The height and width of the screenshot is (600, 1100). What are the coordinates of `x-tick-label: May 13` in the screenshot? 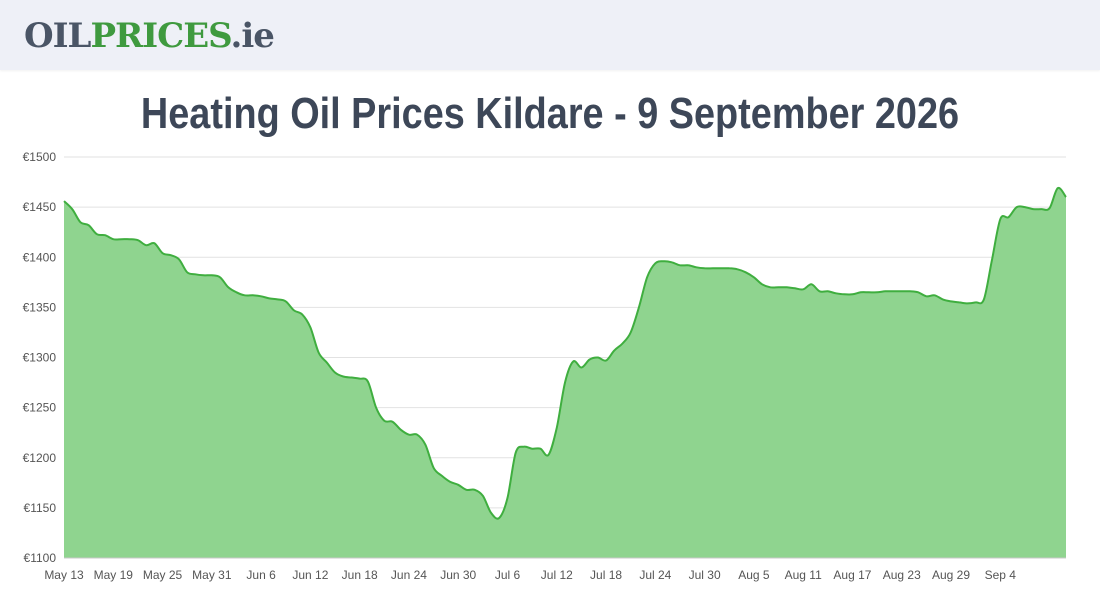 It's located at (64, 575).